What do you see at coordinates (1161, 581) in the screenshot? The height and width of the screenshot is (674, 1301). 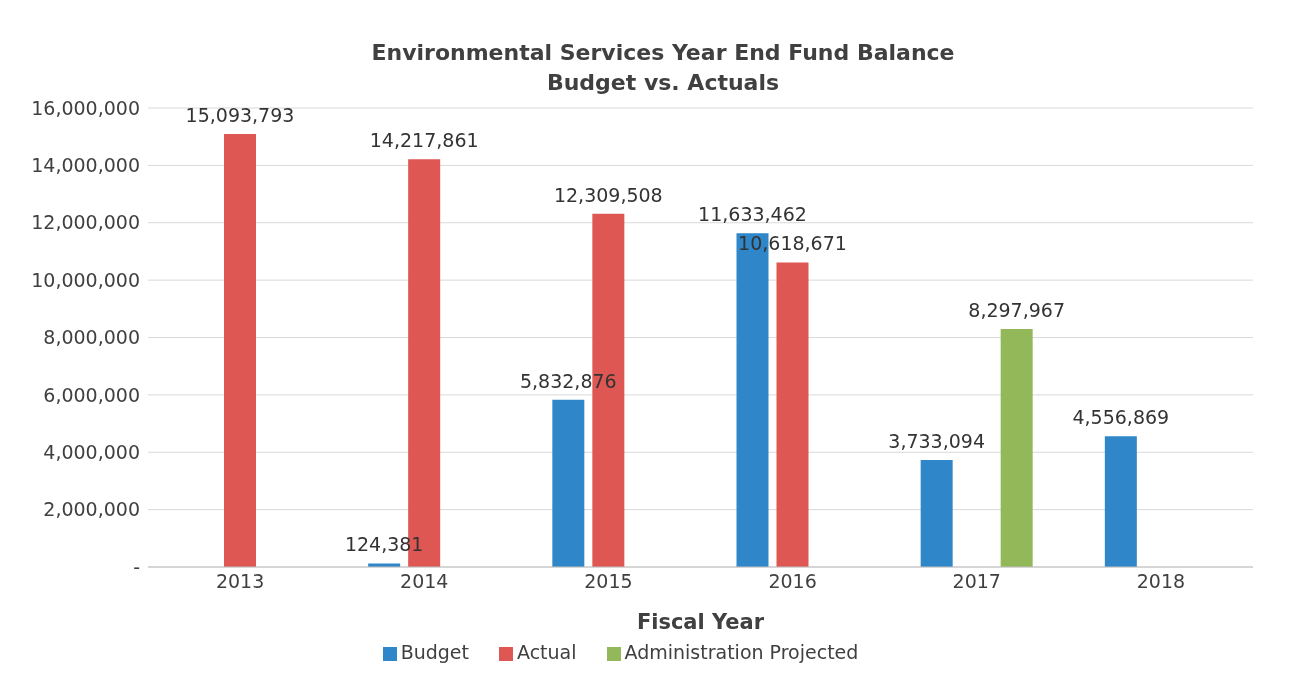 I see `x-tick-label: 2018` at bounding box center [1161, 581].